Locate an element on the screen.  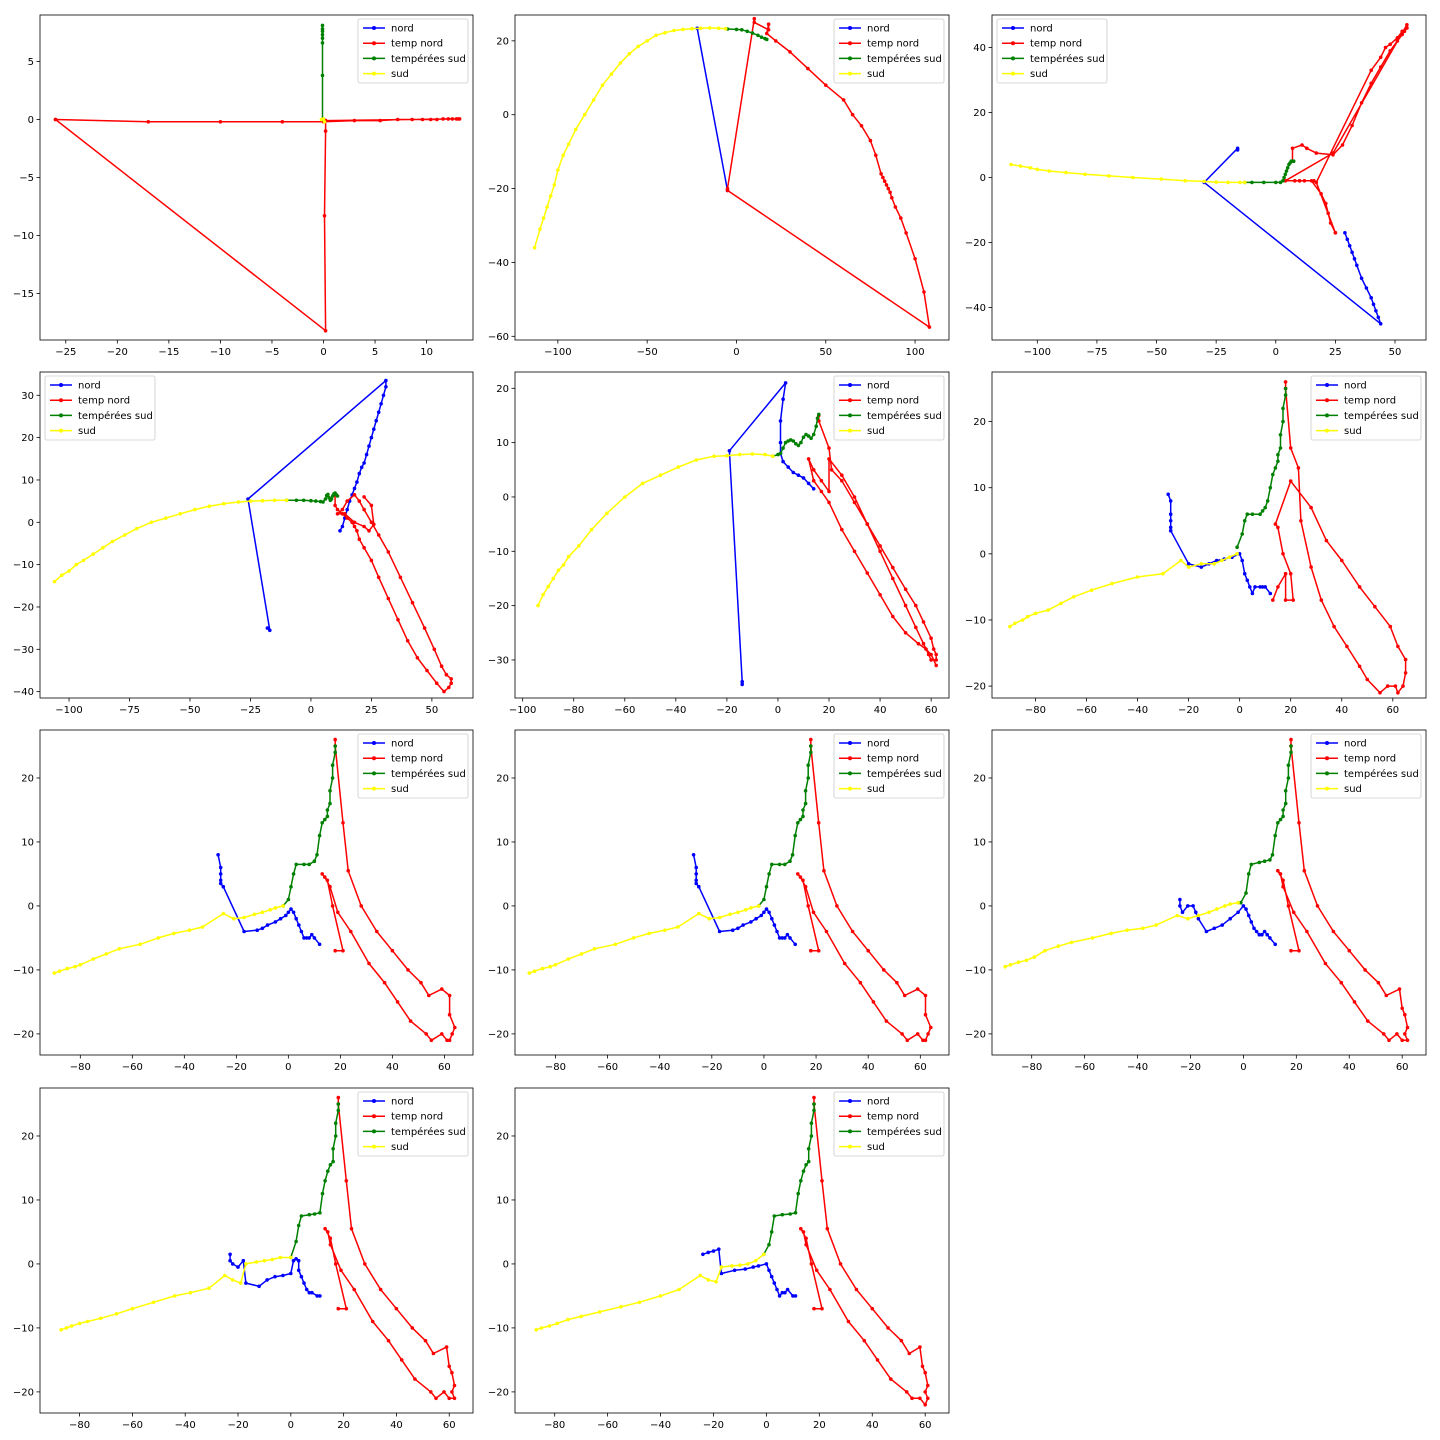
x-tick-label: −20 is located at coordinates (726, 710).